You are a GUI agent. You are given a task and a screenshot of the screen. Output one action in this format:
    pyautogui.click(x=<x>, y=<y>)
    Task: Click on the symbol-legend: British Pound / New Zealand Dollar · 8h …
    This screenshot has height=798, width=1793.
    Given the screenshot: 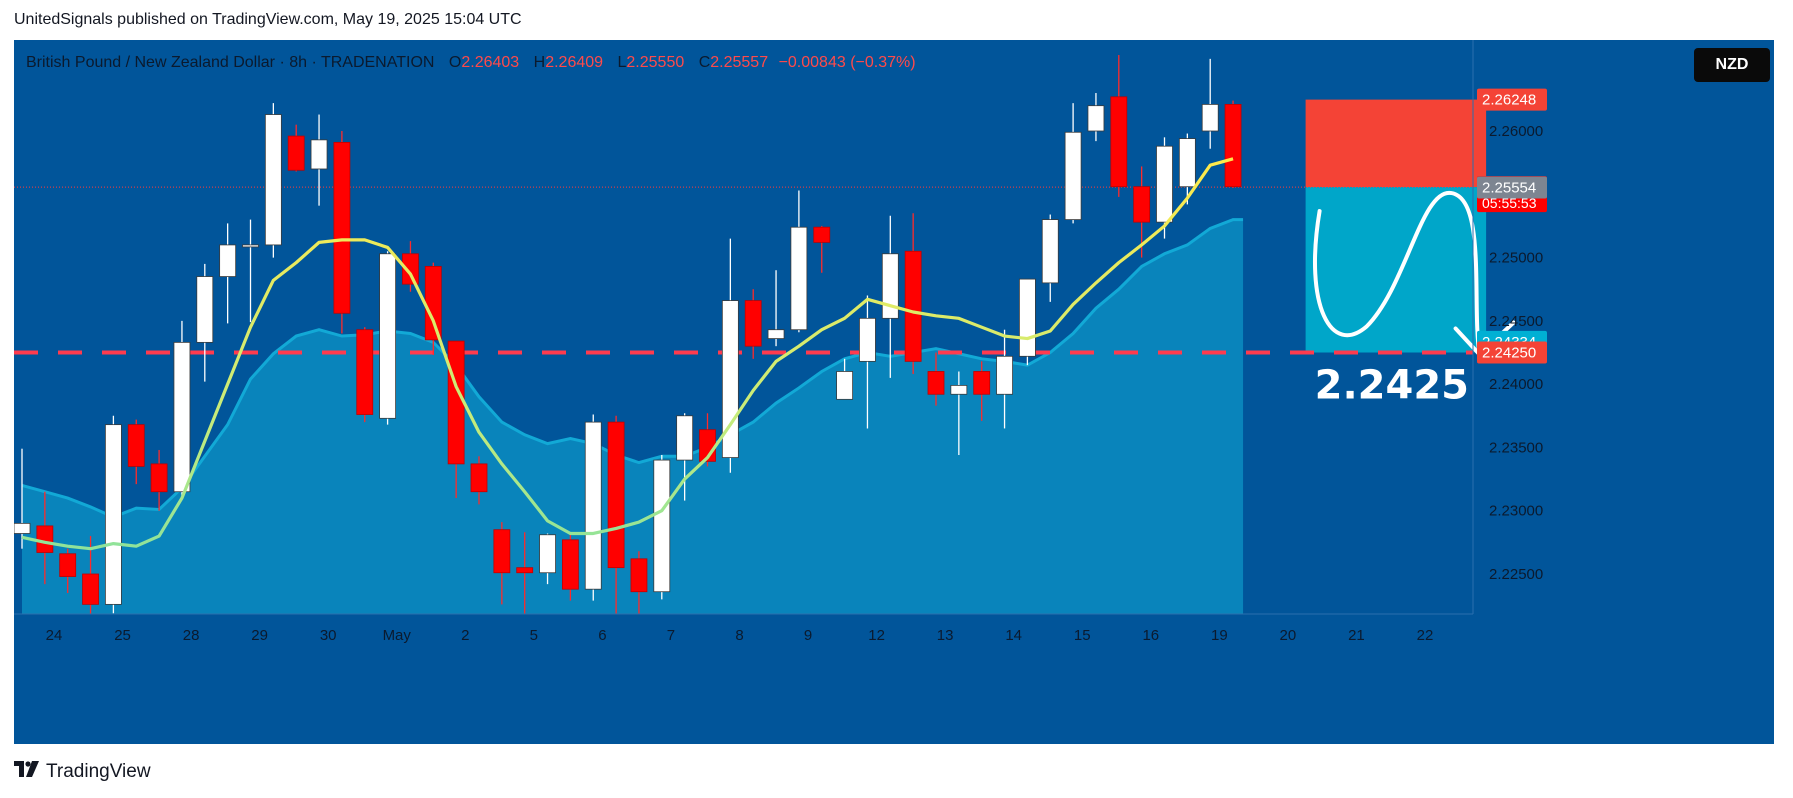 What is the action you would take?
    pyautogui.click(x=471, y=63)
    